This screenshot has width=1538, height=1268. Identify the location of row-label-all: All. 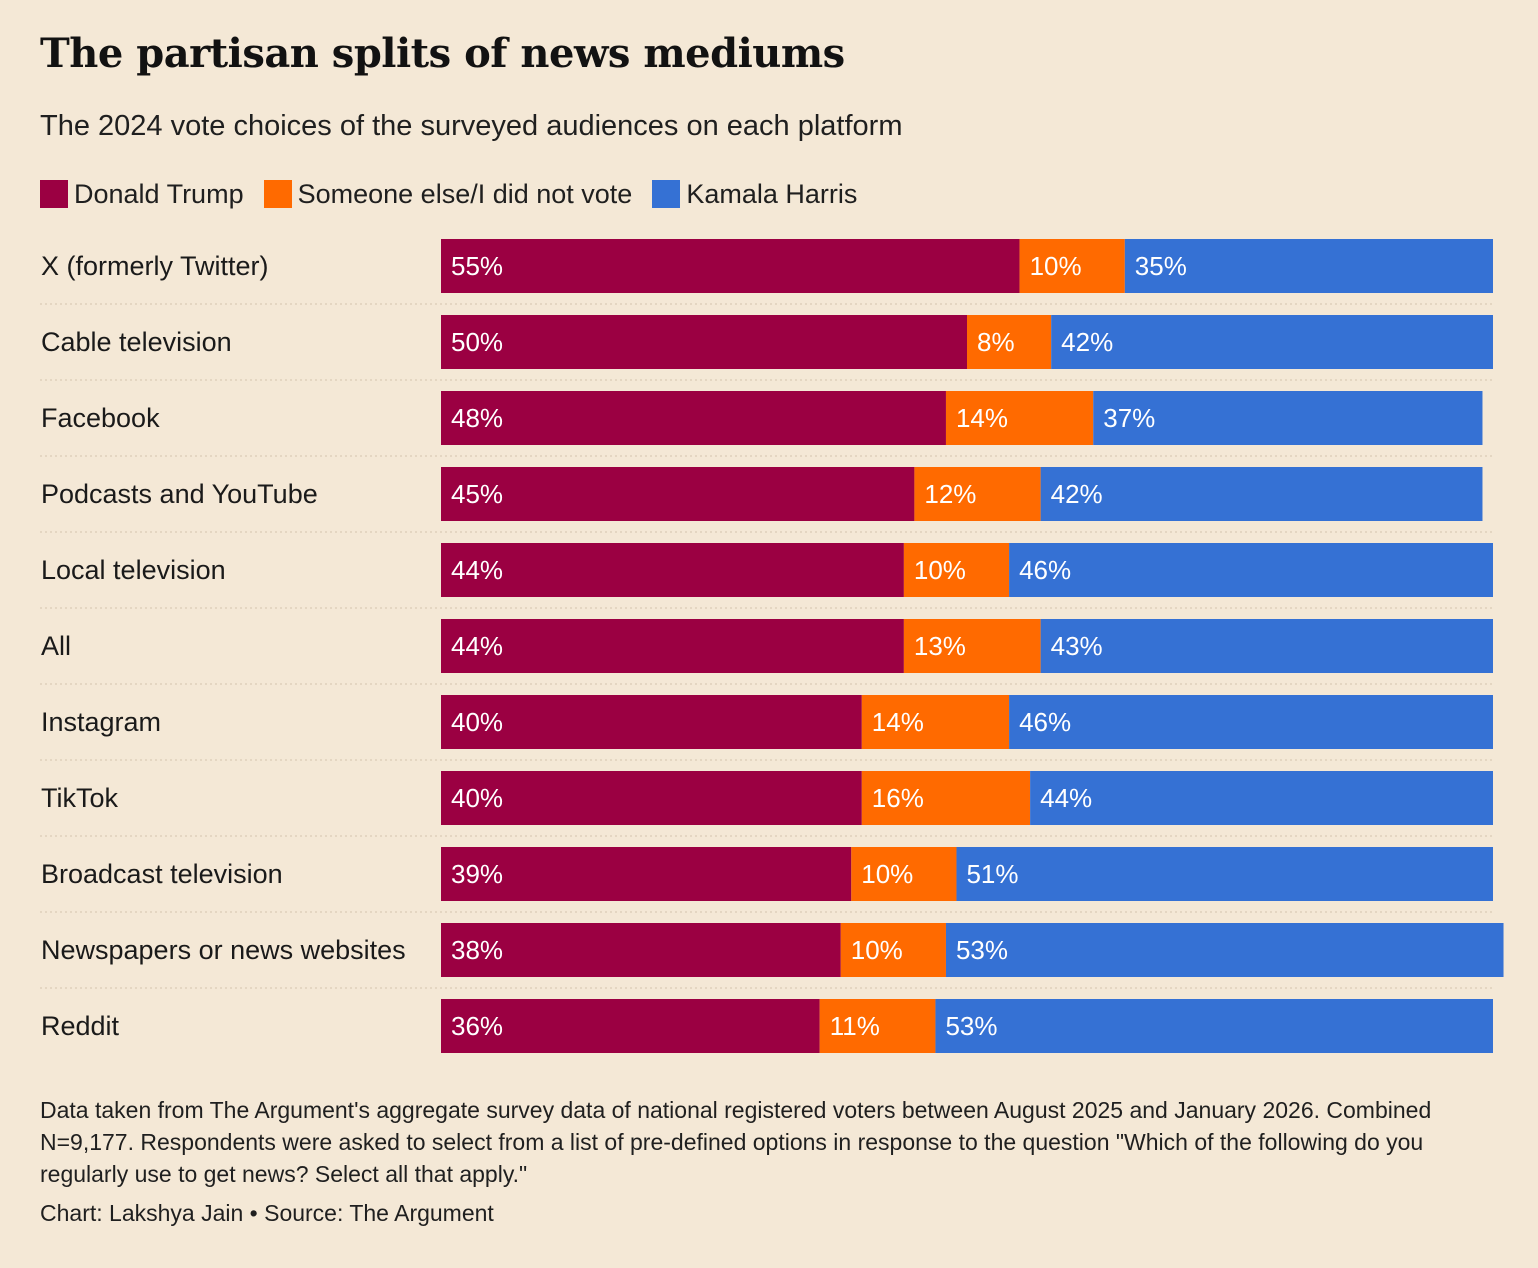
(56, 646).